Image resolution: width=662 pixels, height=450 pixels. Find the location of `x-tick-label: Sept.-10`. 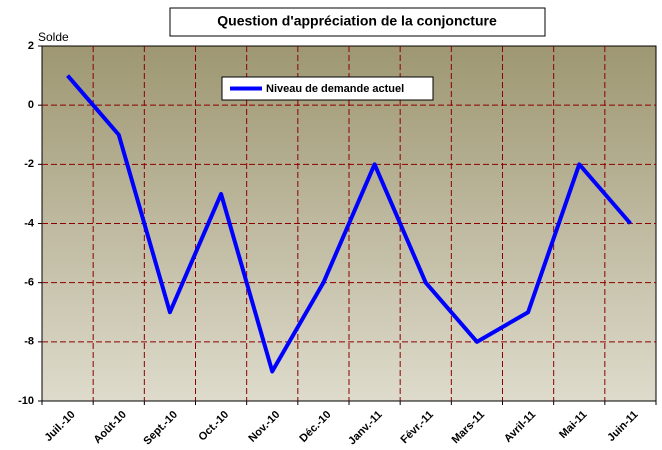

x-tick-label: Sept.-10 is located at coordinates (160, 428).